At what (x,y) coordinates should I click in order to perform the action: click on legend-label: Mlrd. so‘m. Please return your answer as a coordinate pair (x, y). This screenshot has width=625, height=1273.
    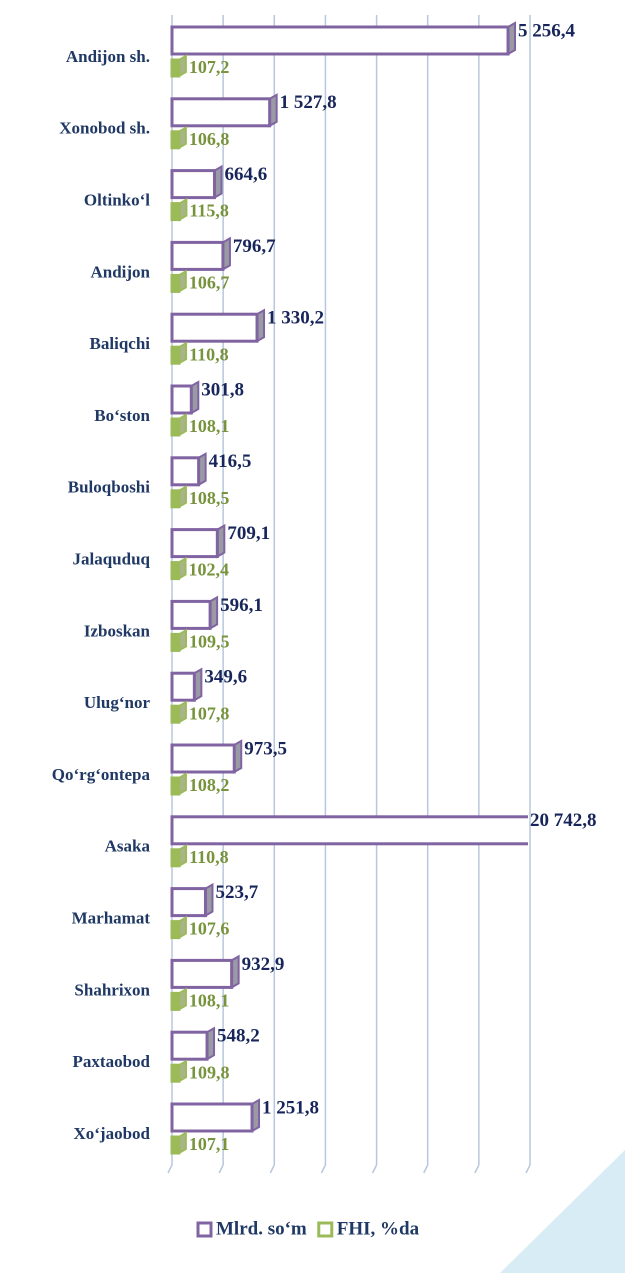
    Looking at the image, I should click on (261, 1228).